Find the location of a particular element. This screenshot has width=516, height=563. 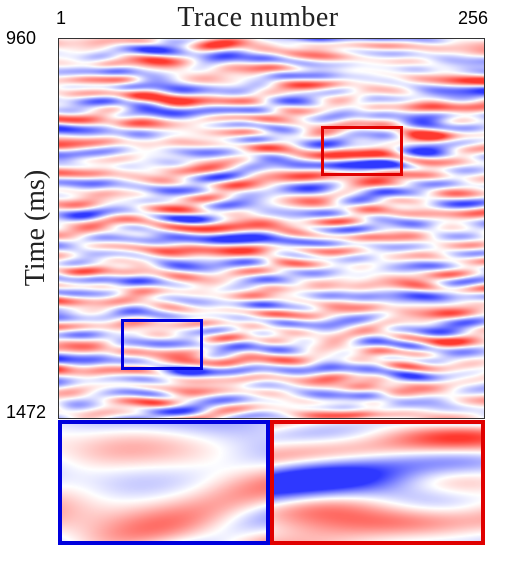

y-axis-title: Time (ms) is located at coordinates (35, 228).